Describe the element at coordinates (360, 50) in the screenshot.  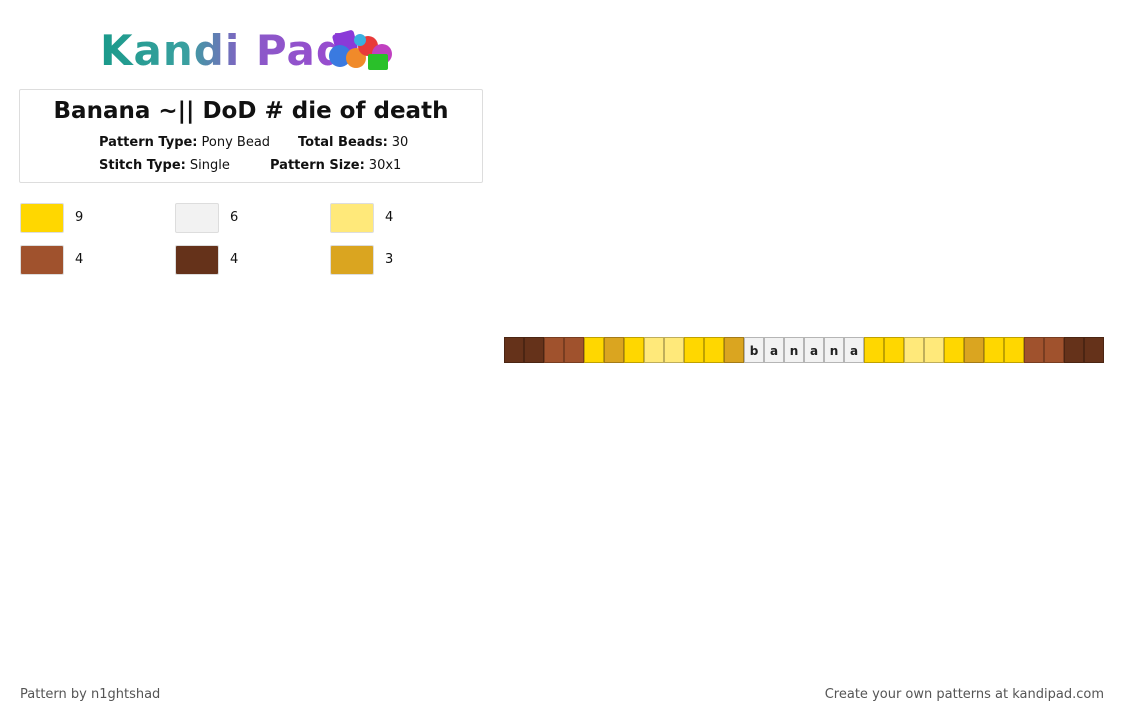
I see `logo-icon` at that location.